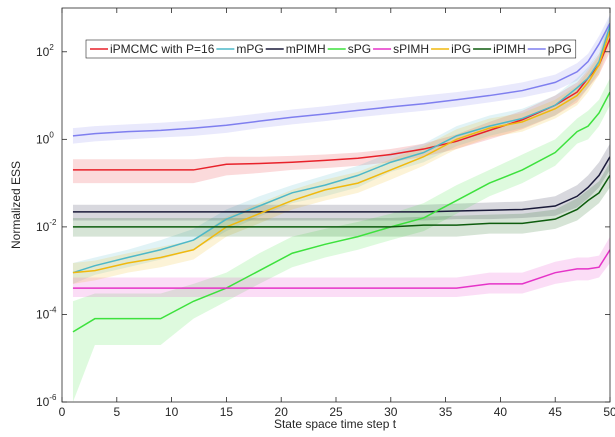  I want to click on legend-label: pPG, so click(560, 49).